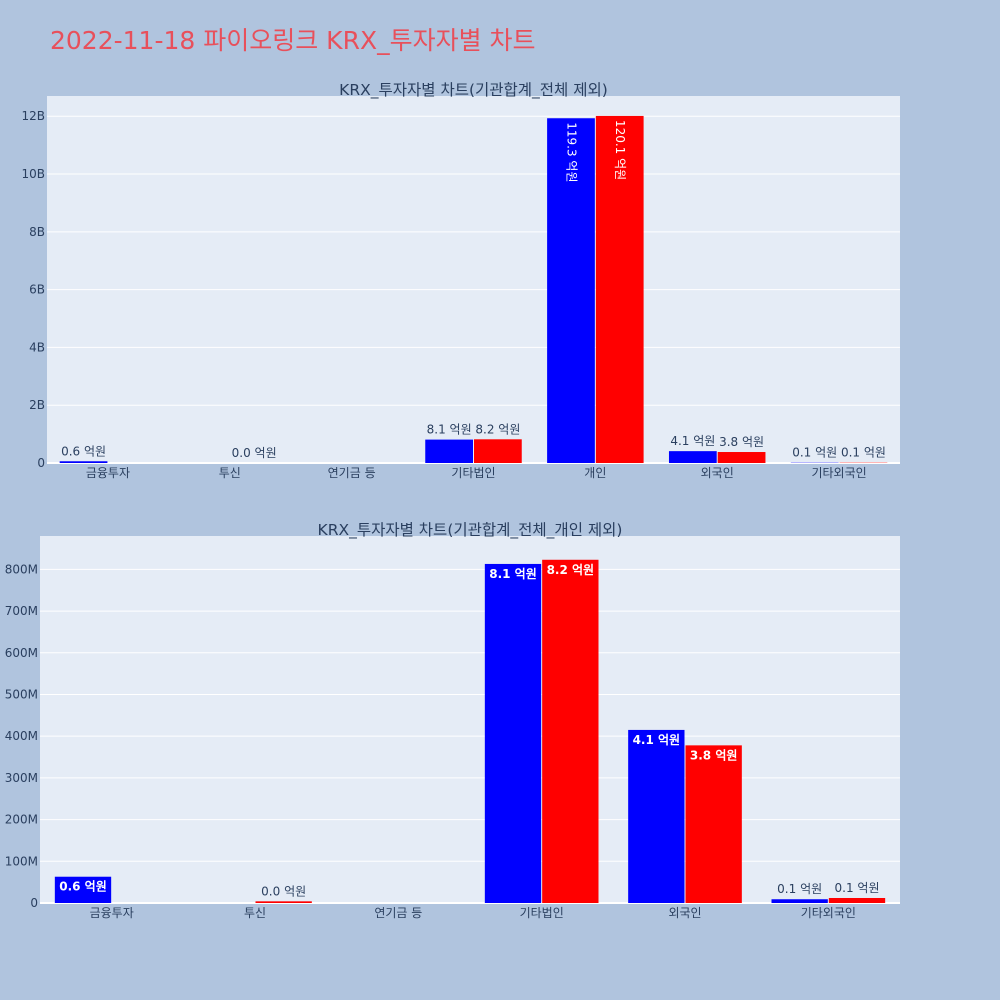 Image resolution: width=1000 pixels, height=1000 pixels. I want to click on data-label: 120.1 억원, so click(620, 150).